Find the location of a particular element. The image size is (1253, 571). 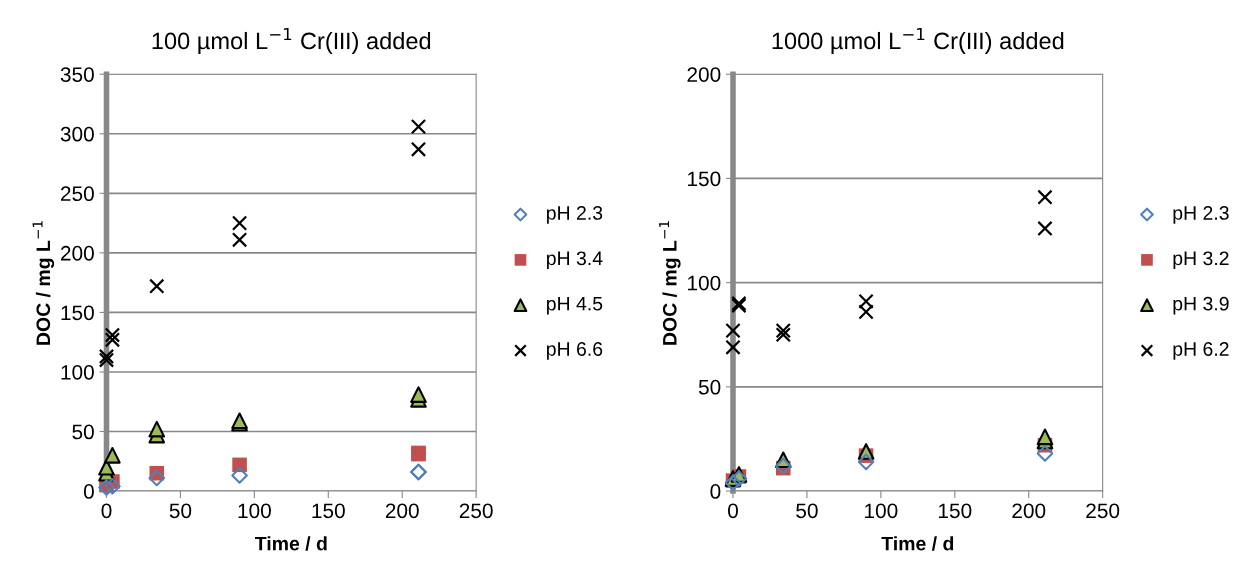

legend-label: pH 6.6 is located at coordinates (575, 351).